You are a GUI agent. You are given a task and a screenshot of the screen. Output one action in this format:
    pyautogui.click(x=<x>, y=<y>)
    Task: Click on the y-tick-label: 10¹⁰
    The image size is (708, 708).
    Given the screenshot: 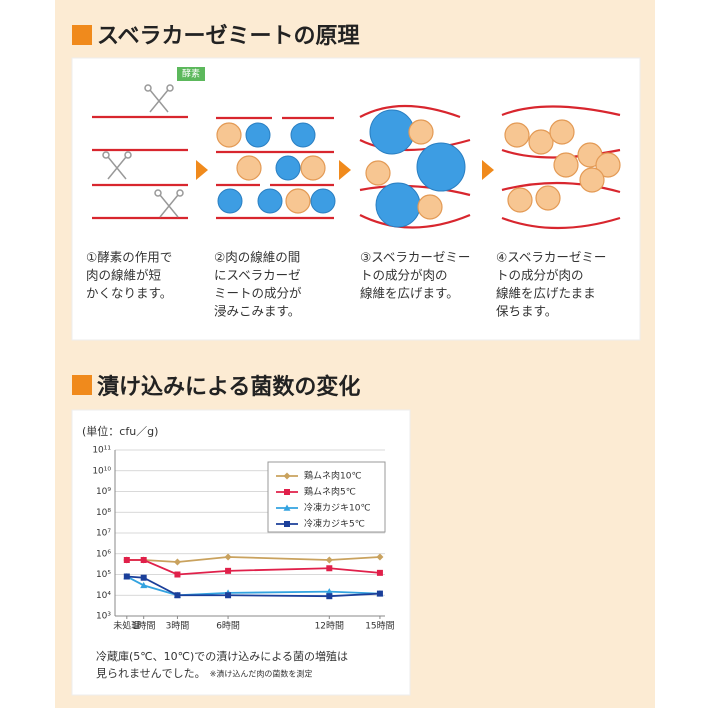 What is the action you would take?
    pyautogui.click(x=101, y=471)
    